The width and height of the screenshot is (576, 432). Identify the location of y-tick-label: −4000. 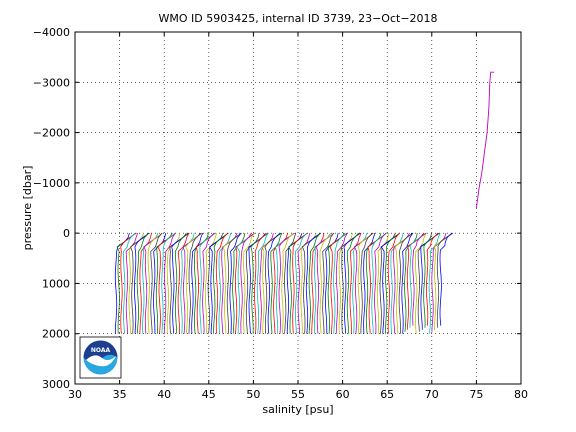
(51, 32).